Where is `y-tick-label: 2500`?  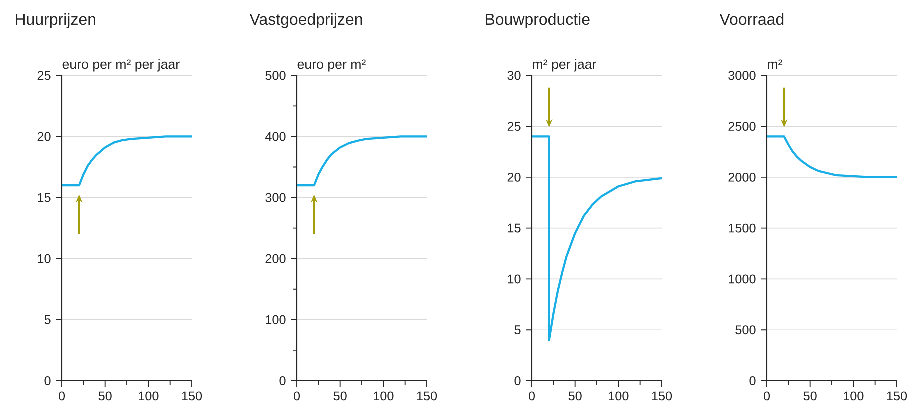 y-tick-label: 2500 is located at coordinates (742, 127).